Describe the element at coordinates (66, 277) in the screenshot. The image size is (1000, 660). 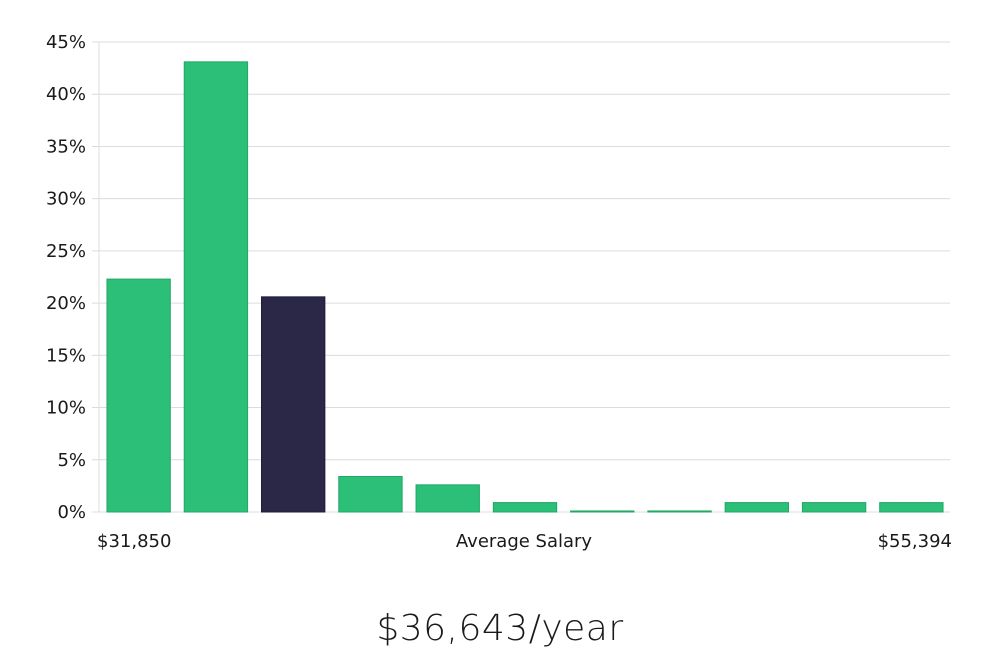
I see `y-axis-ticks: 0% 5% 10% 15% 20% 25% 30% 35% 40% 45%` at that location.